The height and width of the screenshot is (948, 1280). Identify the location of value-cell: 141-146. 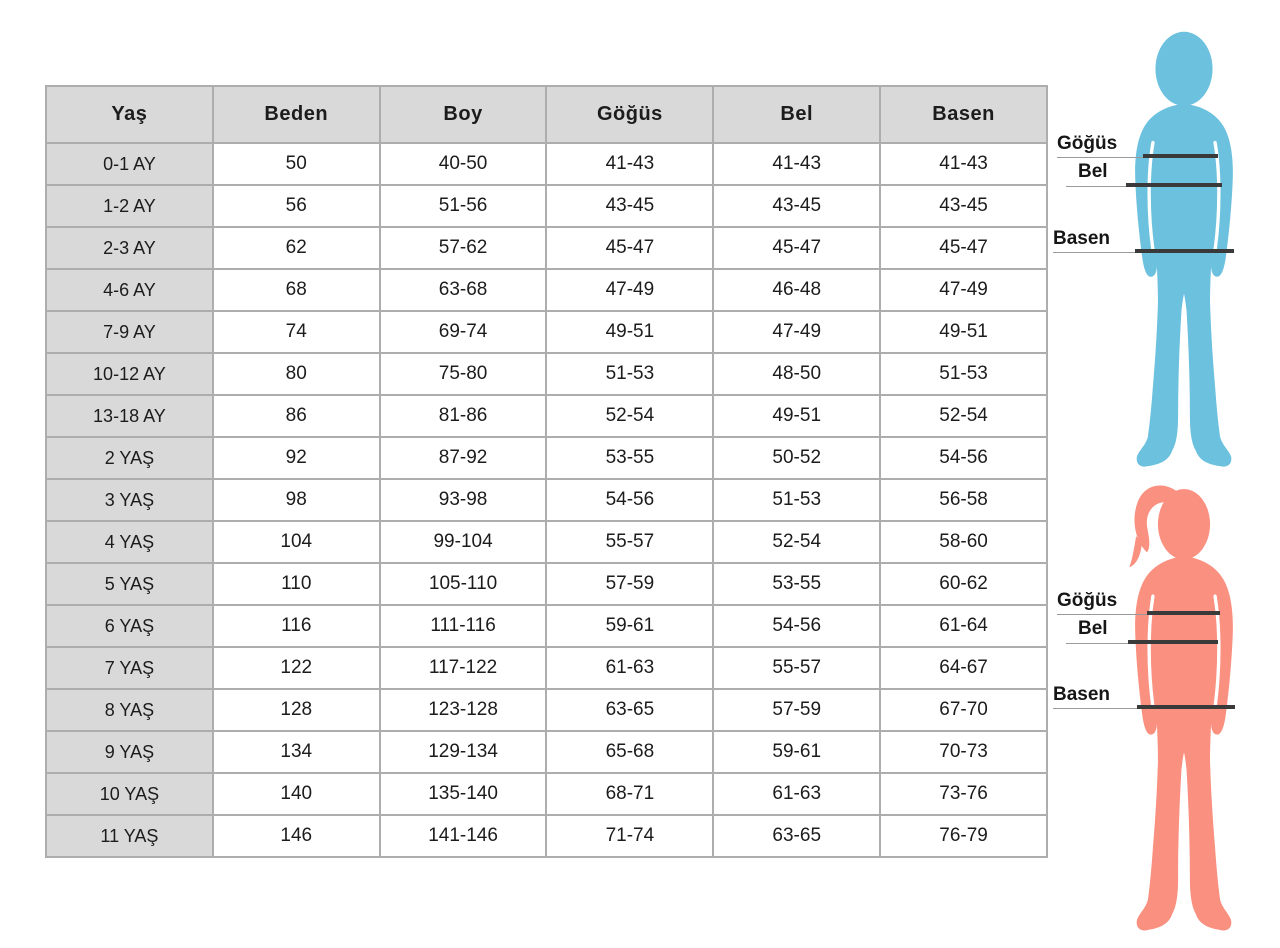
(463, 836).